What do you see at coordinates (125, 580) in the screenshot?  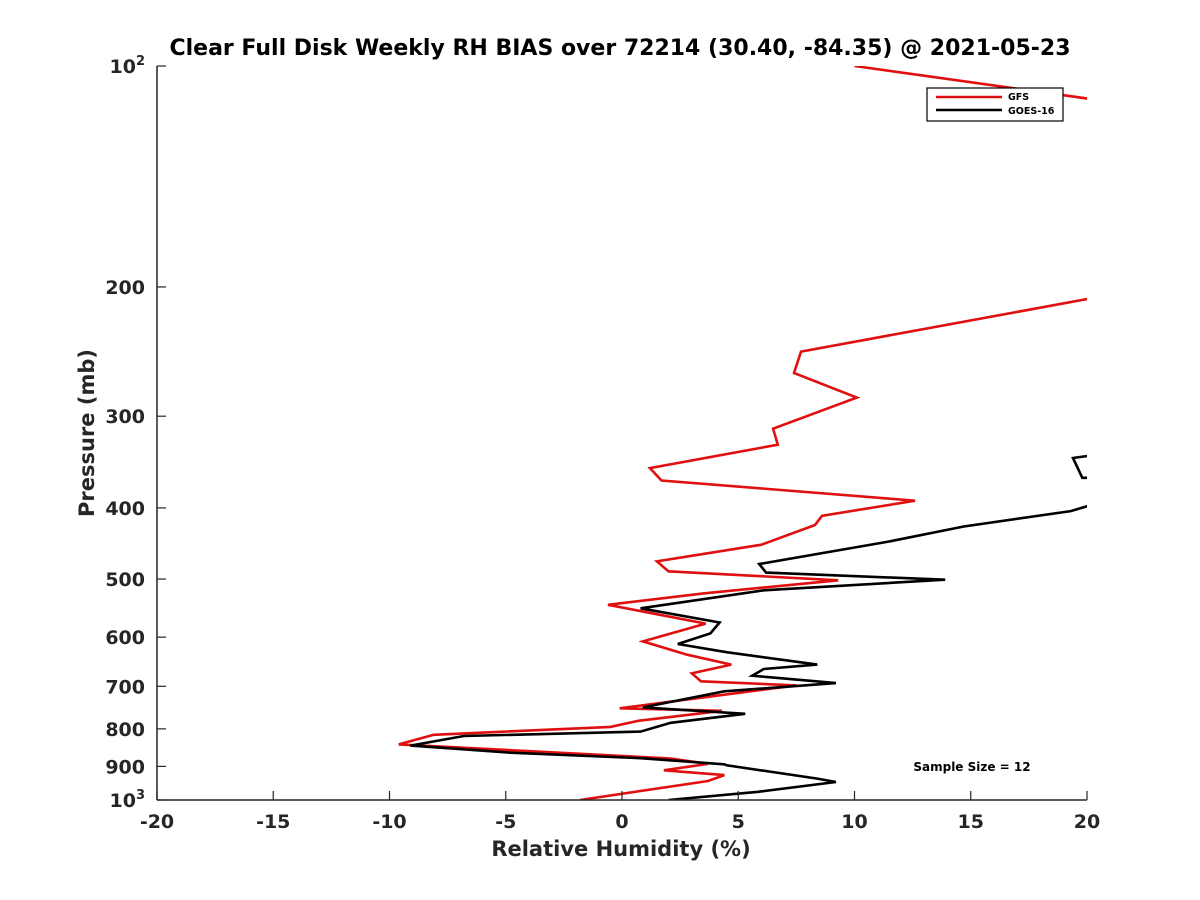 I see `y-tick-label: 500` at bounding box center [125, 580].